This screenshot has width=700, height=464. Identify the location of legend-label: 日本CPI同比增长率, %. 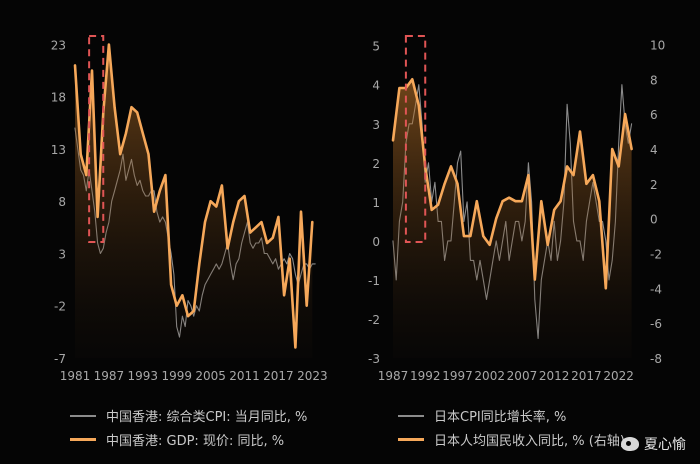
(500, 417).